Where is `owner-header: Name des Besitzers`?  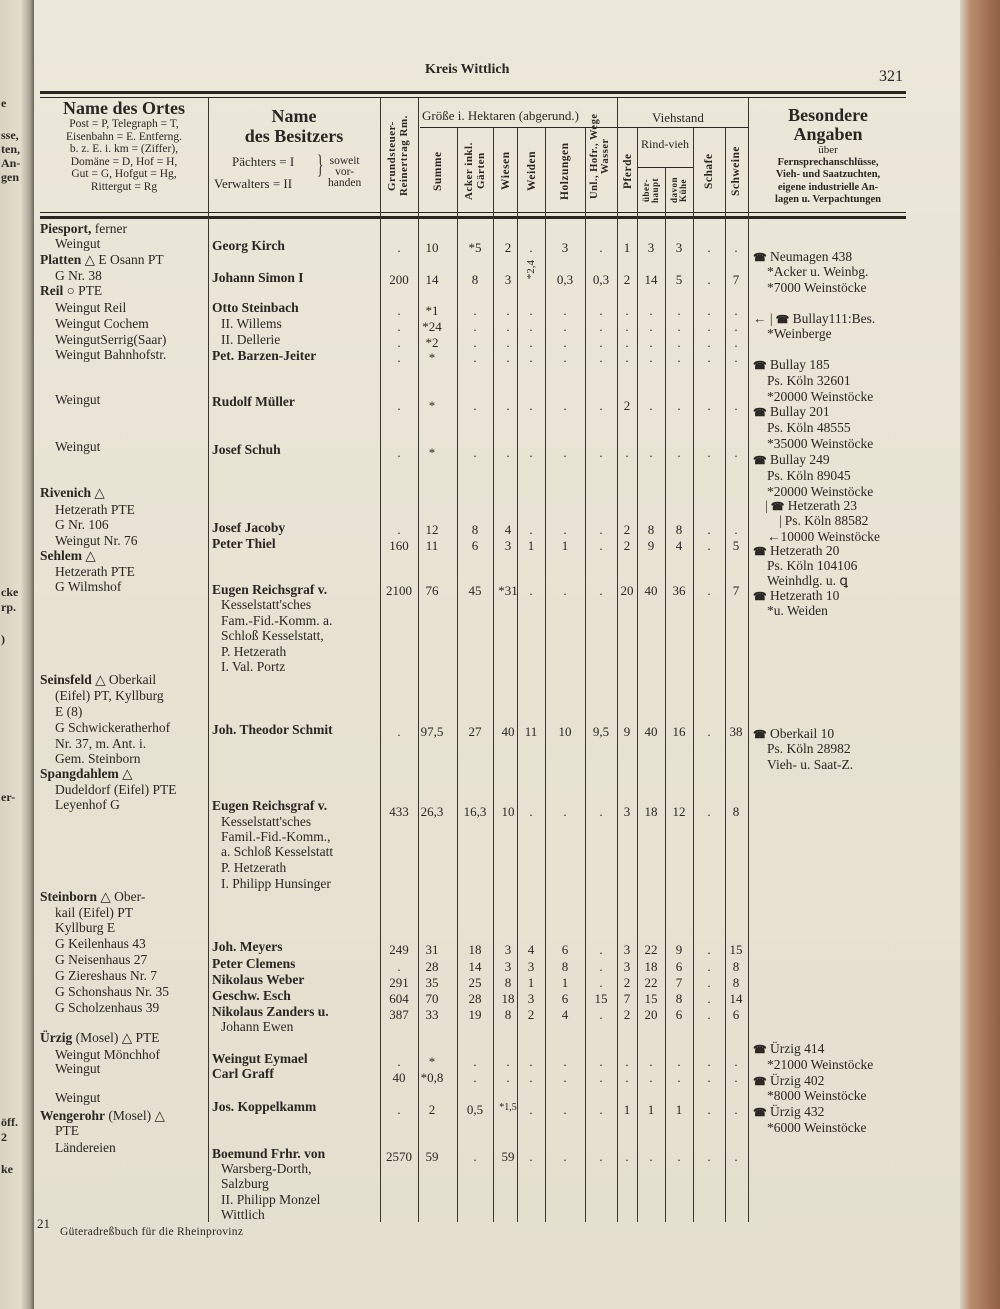
owner-header: Name des Besitzers is located at coordinates (294, 126).